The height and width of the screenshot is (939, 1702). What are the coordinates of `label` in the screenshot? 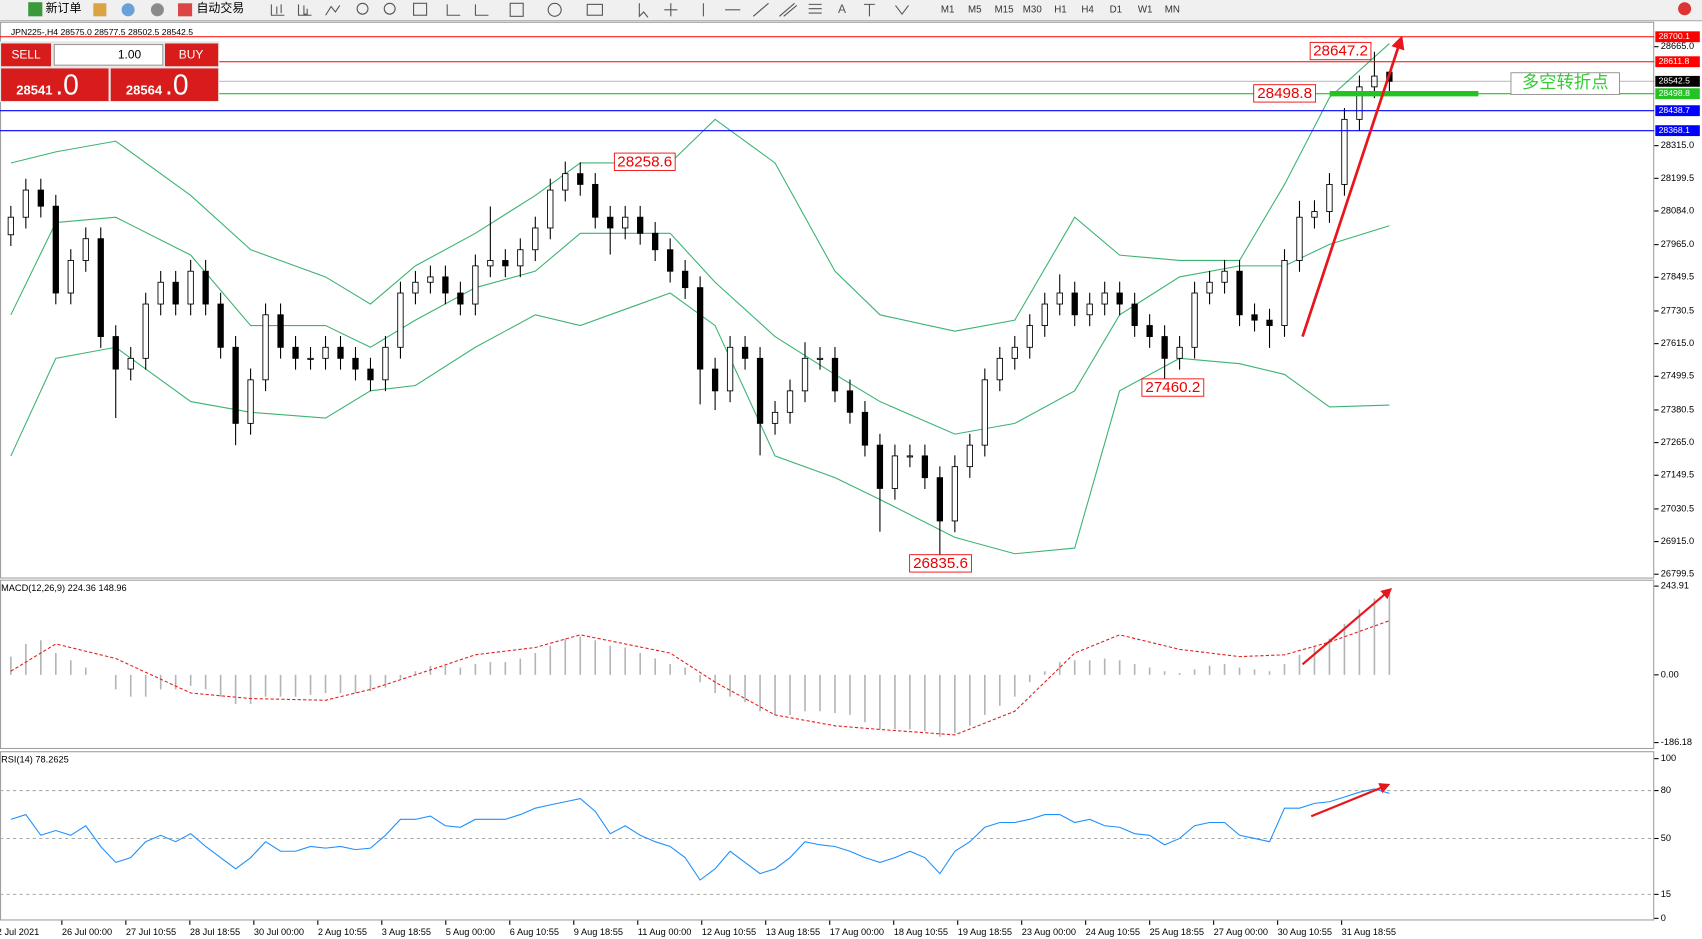 It's located at (869, 10).